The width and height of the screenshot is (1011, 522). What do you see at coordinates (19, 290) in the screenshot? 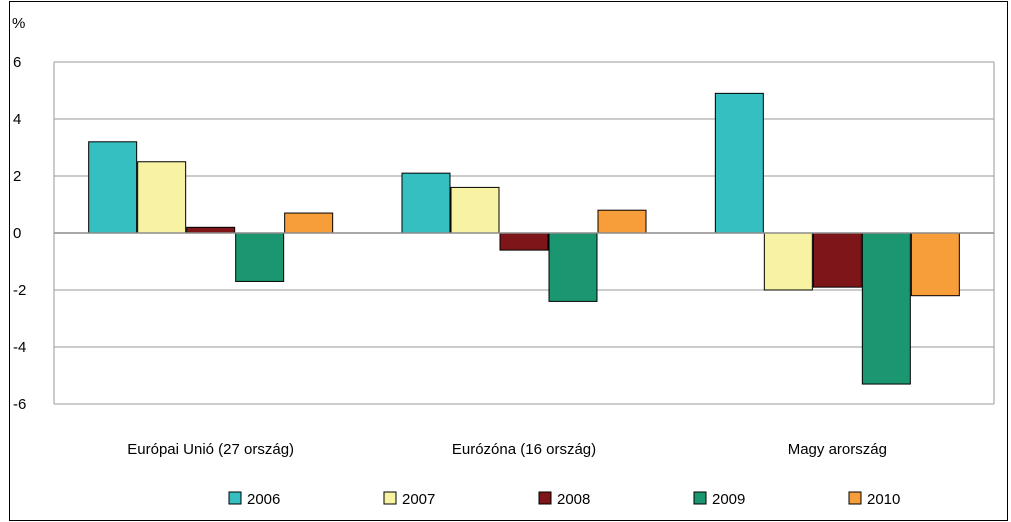
I see `y-tick-label: -2` at bounding box center [19, 290].